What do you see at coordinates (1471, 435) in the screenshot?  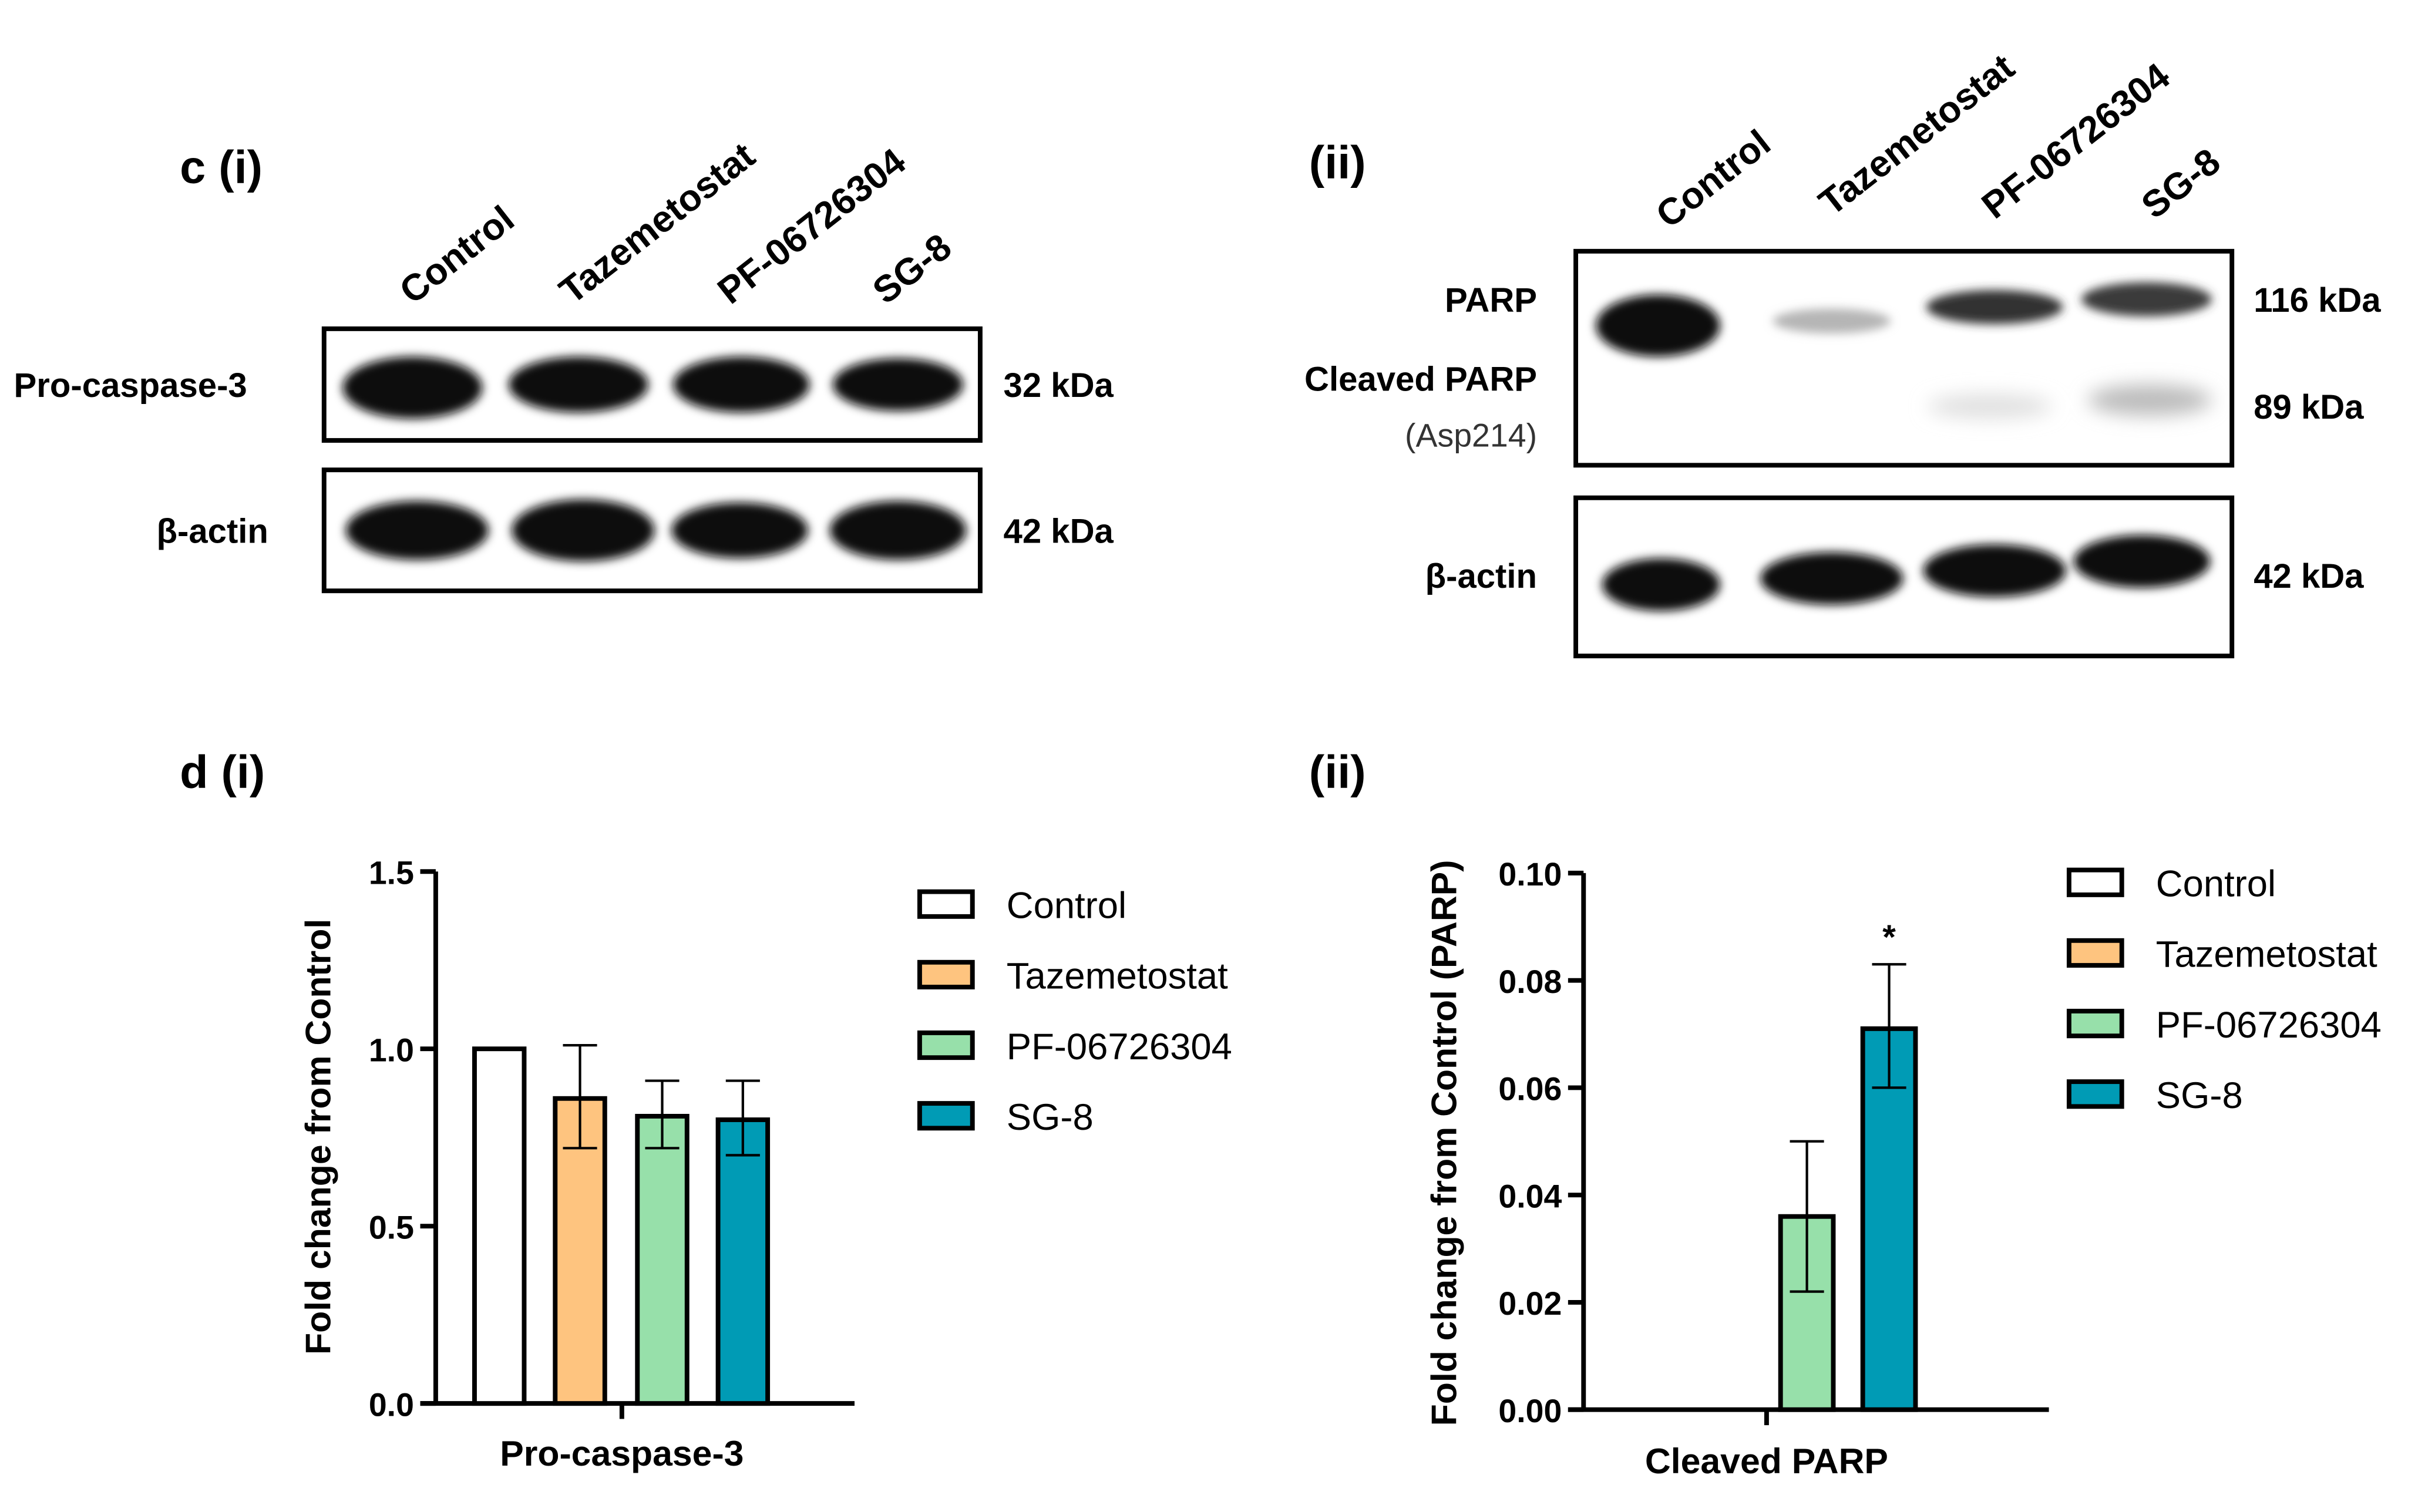 I see `cleaved-parp-sublabel: (Asp214)` at bounding box center [1471, 435].